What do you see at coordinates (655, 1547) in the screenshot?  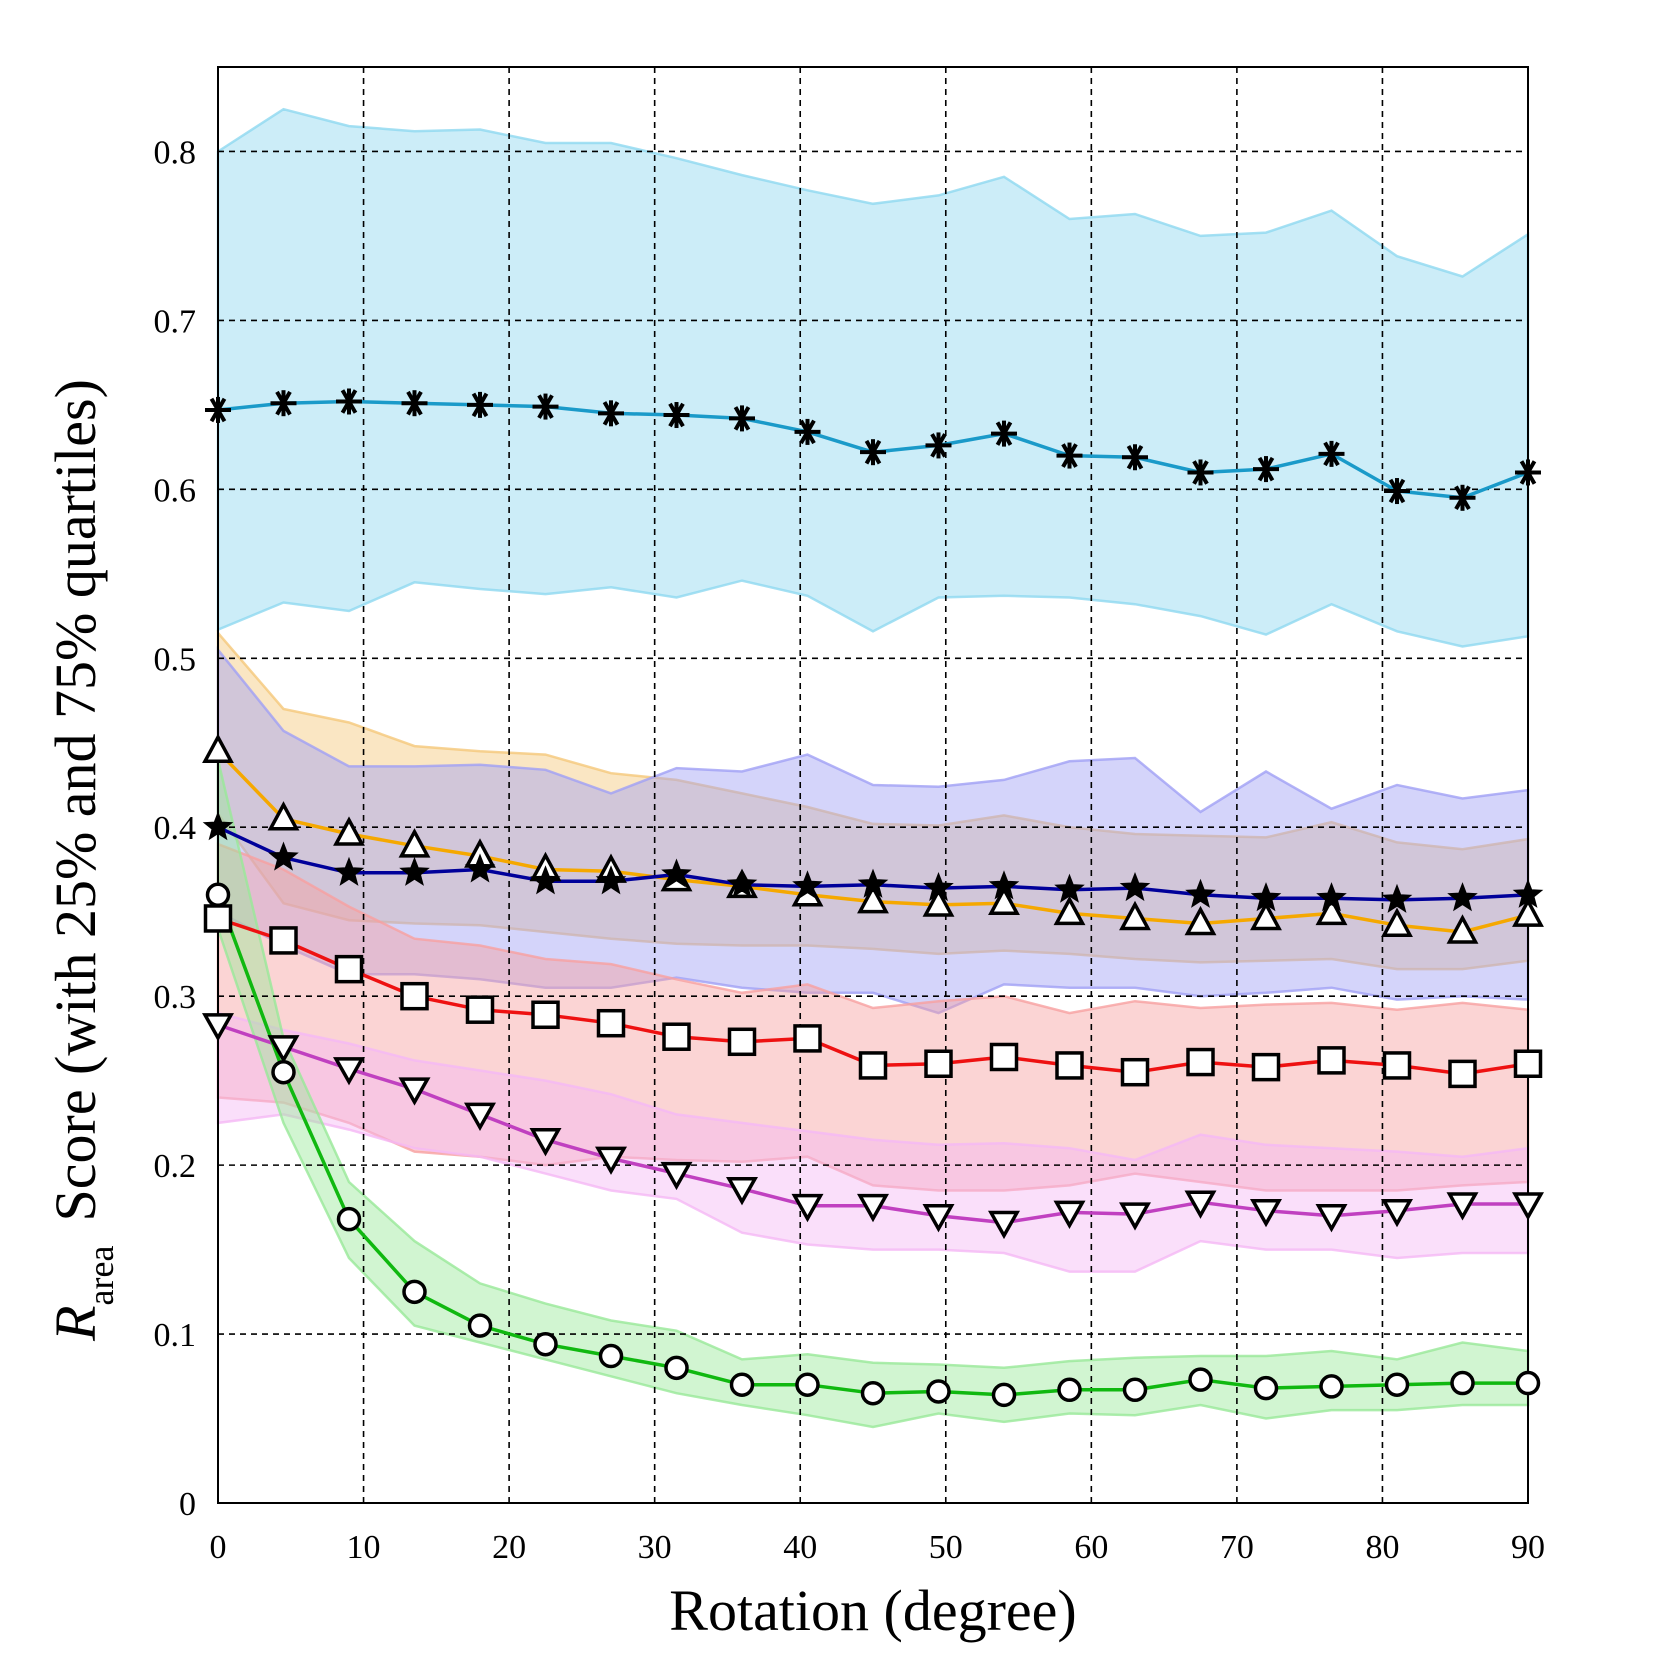 I see `x-tick-label: 30` at bounding box center [655, 1547].